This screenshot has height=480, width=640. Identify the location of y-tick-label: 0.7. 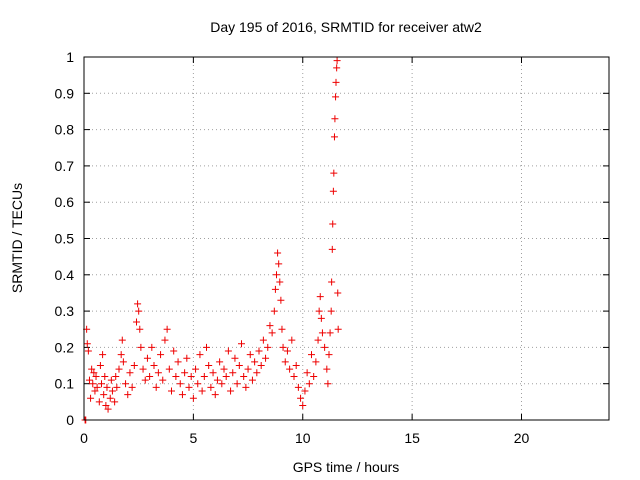
(65, 166).